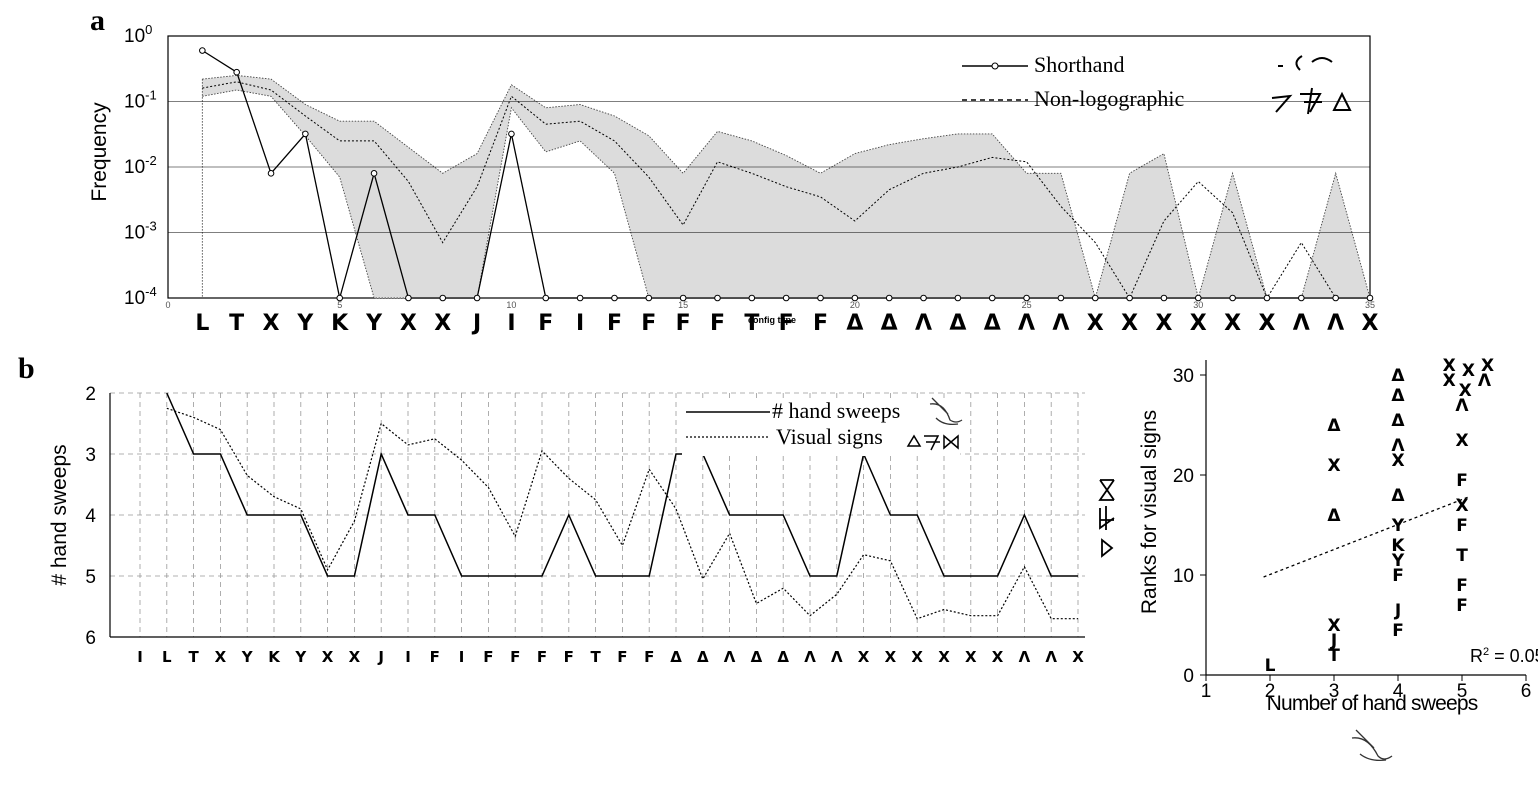 Image resolution: width=1538 pixels, height=789 pixels. Describe the element at coordinates (1183, 376) in the screenshot. I see `panel-b-right-ytick-label: 30` at that location.